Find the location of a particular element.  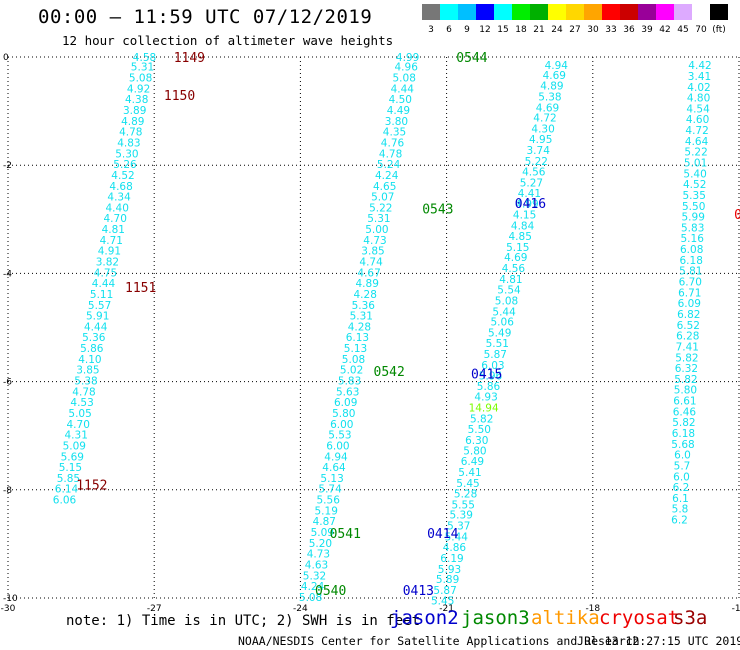

swh-reading: 4.99 is located at coordinates (526, 205).